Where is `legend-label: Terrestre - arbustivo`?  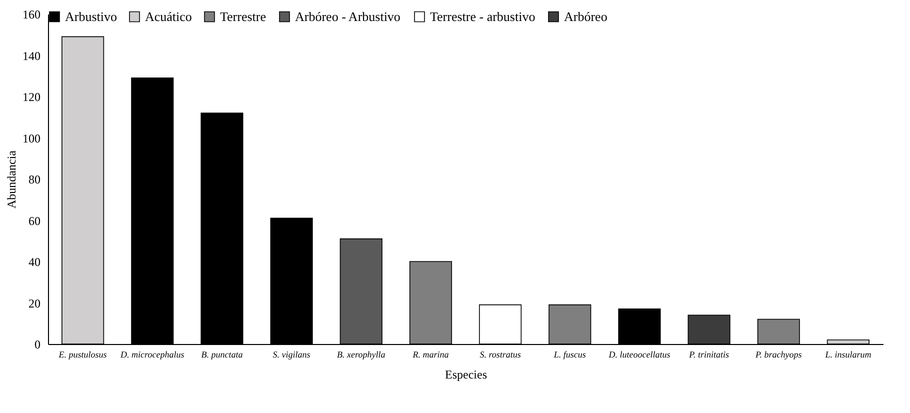 legend-label: Terrestre - arbustivo is located at coordinates (483, 16).